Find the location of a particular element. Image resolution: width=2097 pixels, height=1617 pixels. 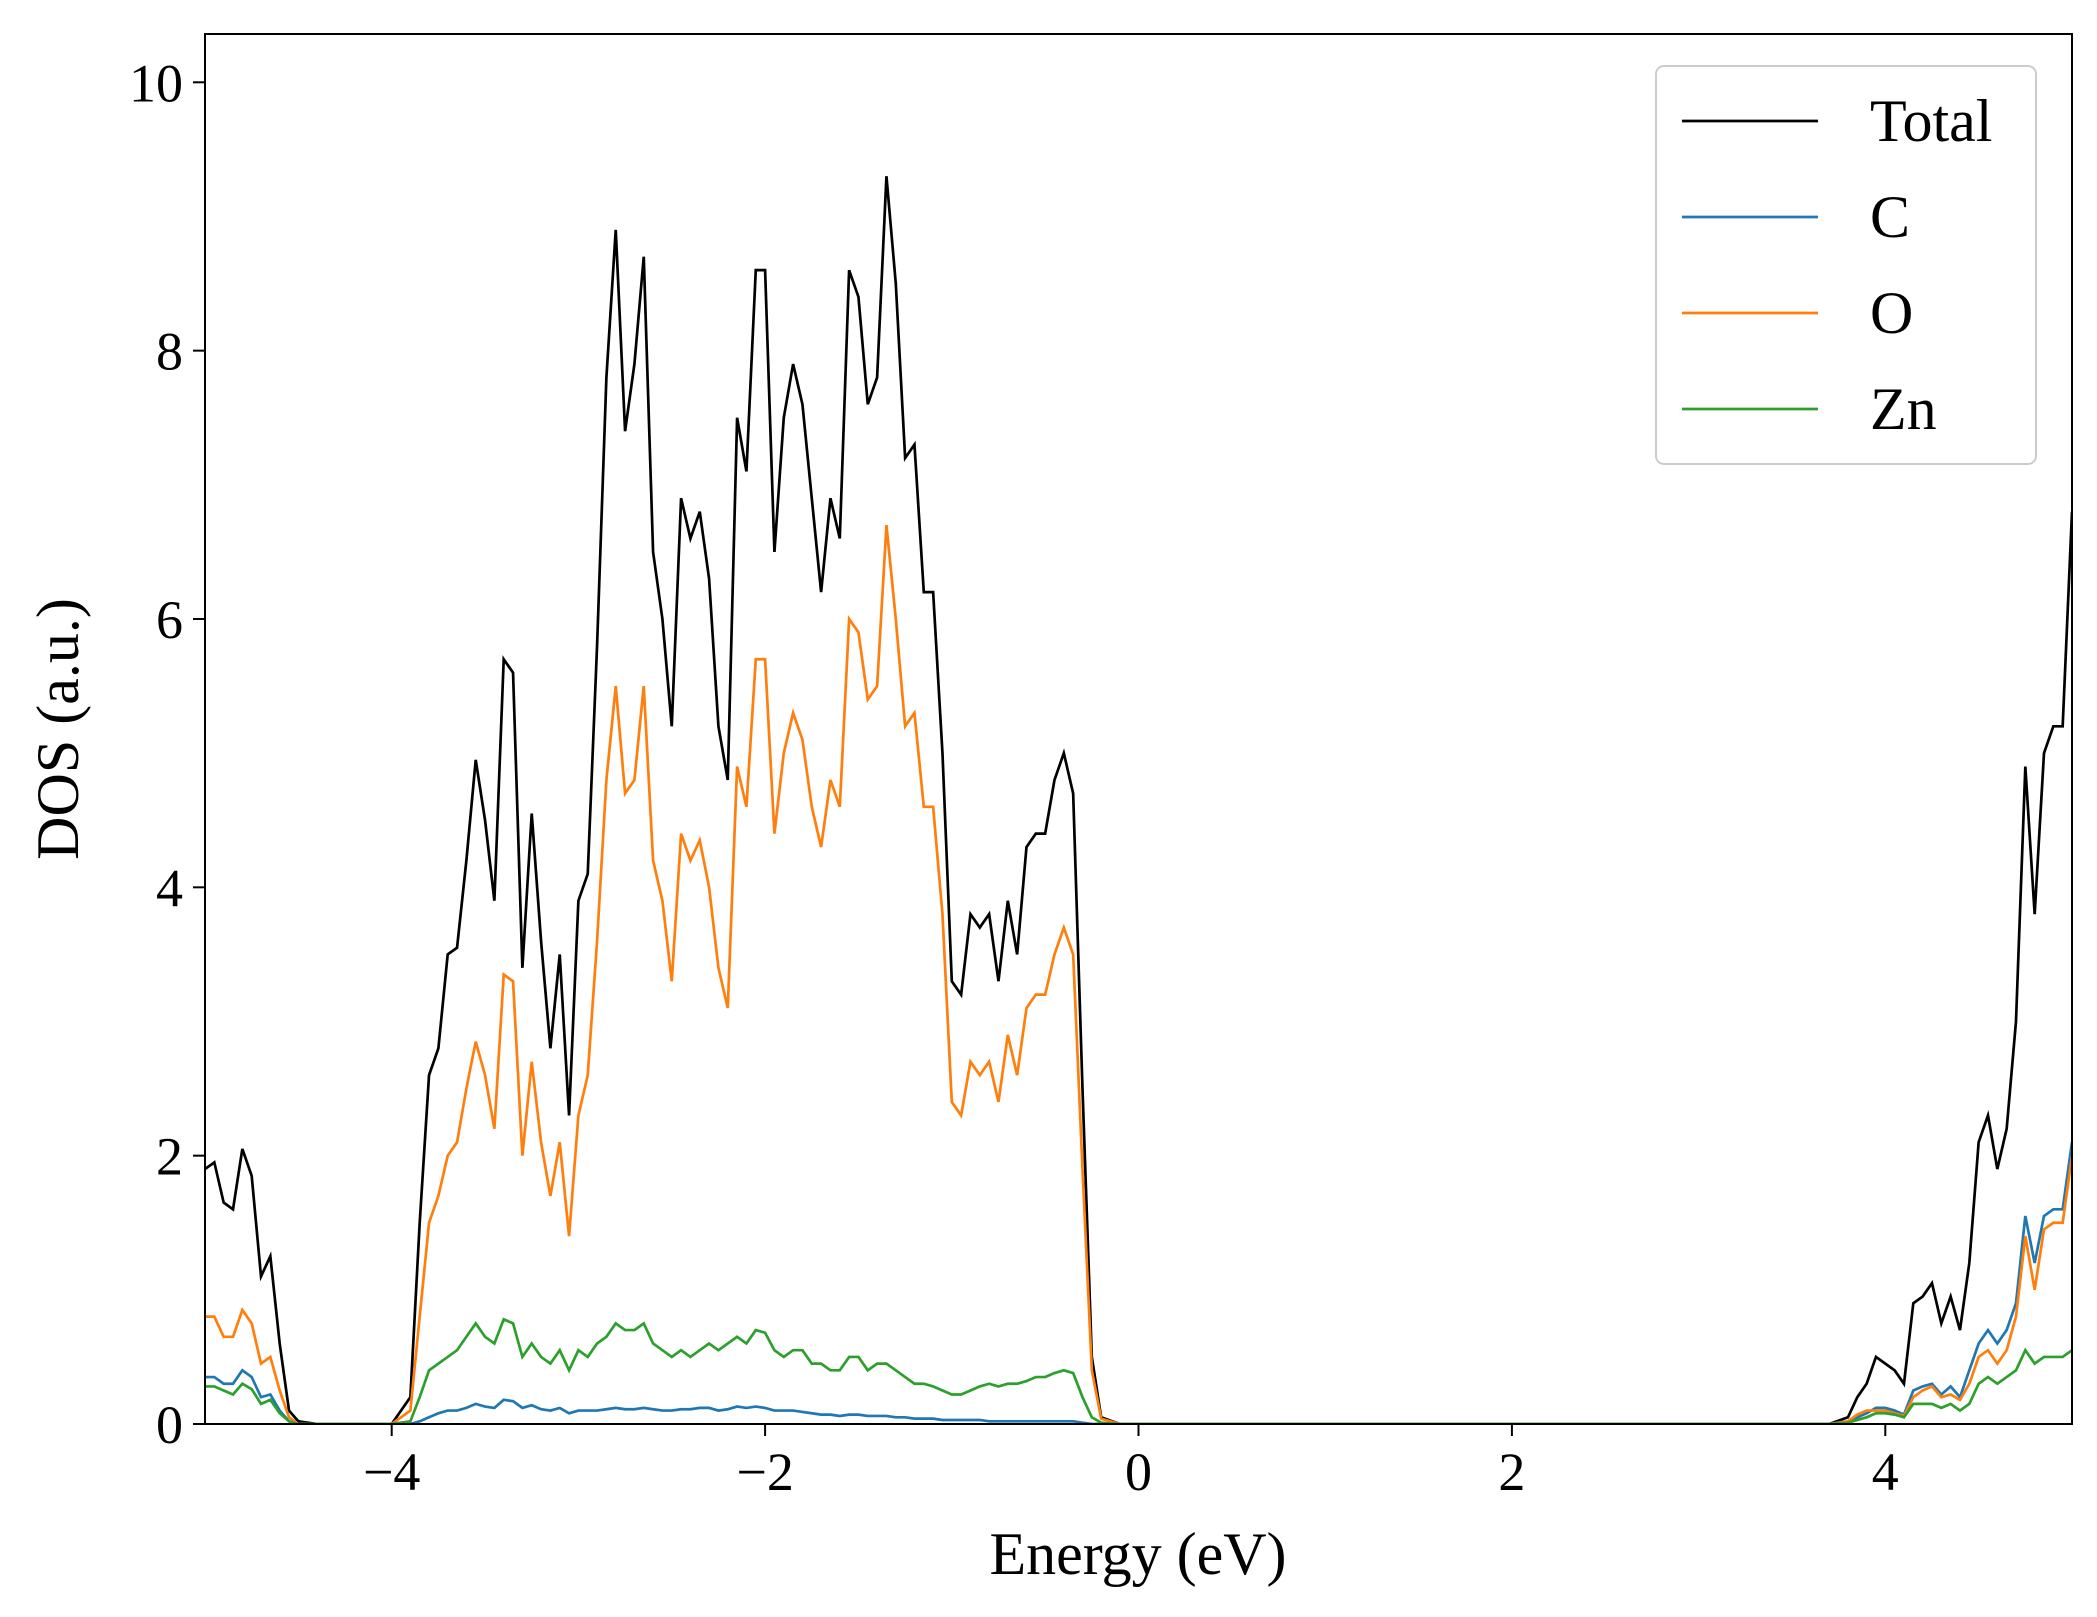

x-tick-label: 4 is located at coordinates (1885, 1472).